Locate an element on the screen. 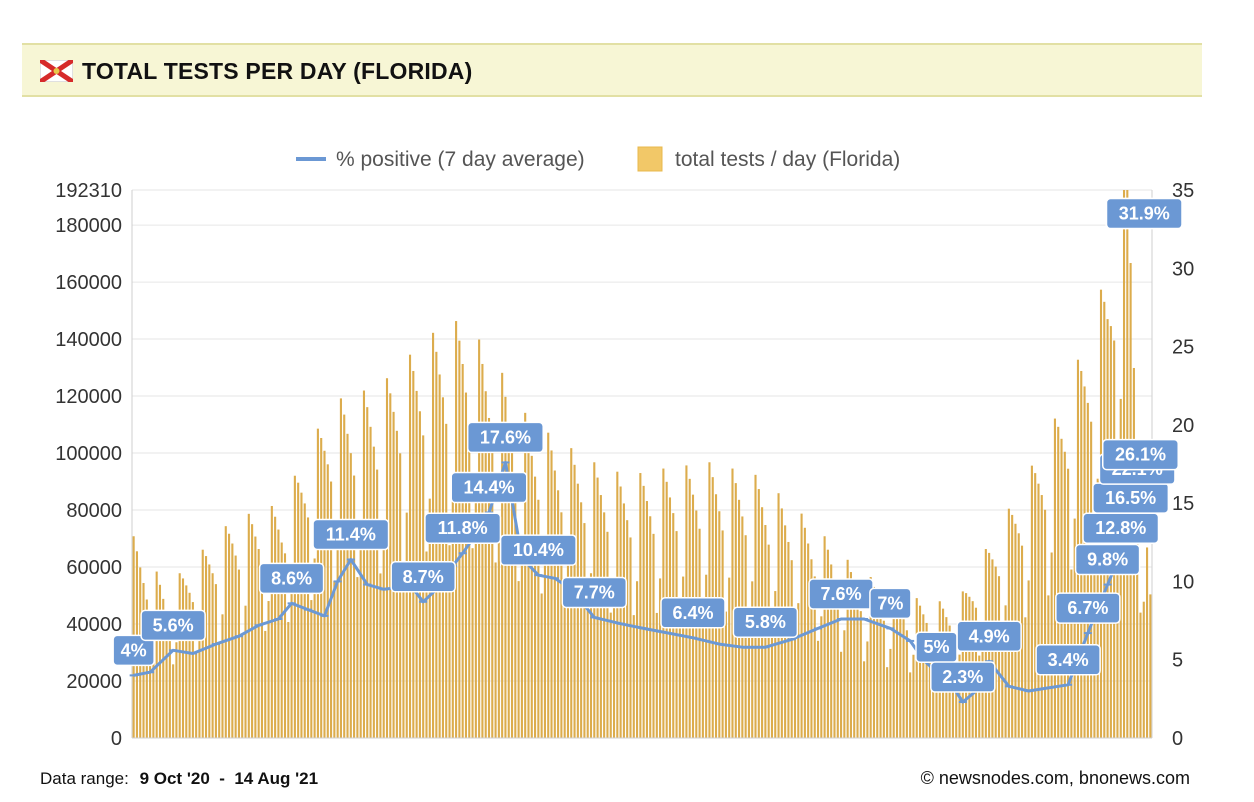 This screenshot has height=802, width=1254. point-label: 4.9% is located at coordinates (989, 636).